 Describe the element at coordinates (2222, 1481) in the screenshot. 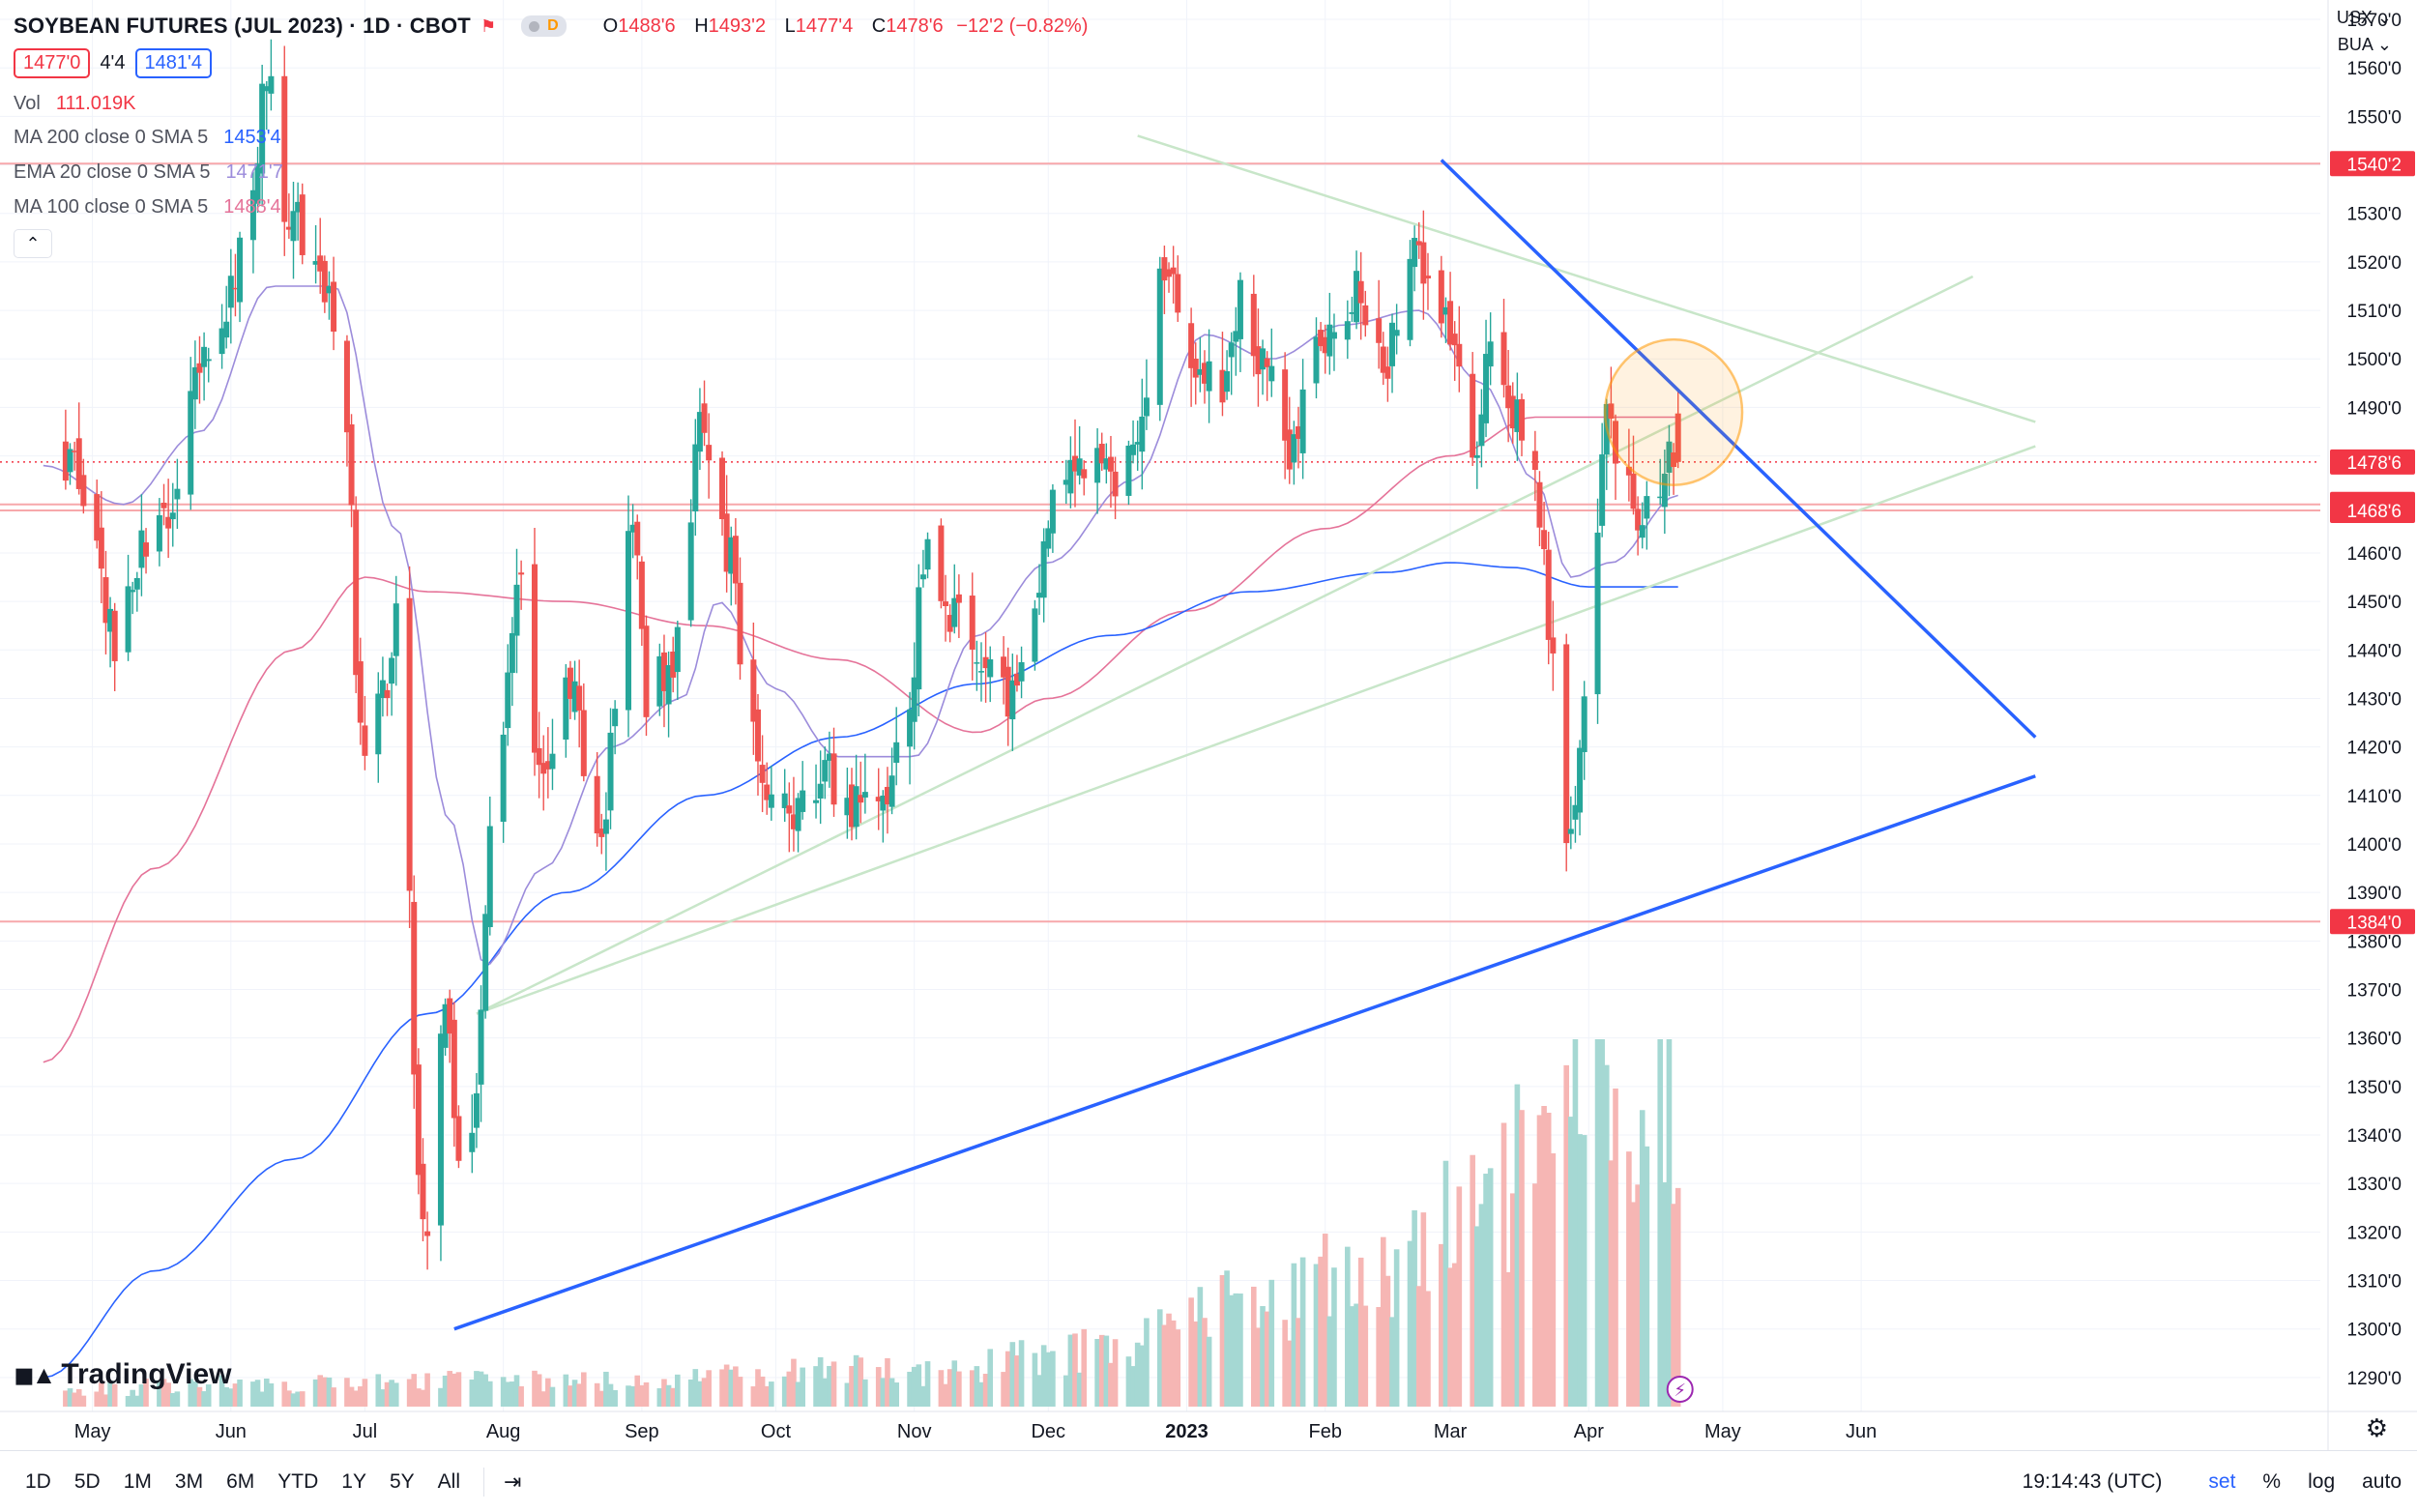

I see `set-toggle: set` at that location.